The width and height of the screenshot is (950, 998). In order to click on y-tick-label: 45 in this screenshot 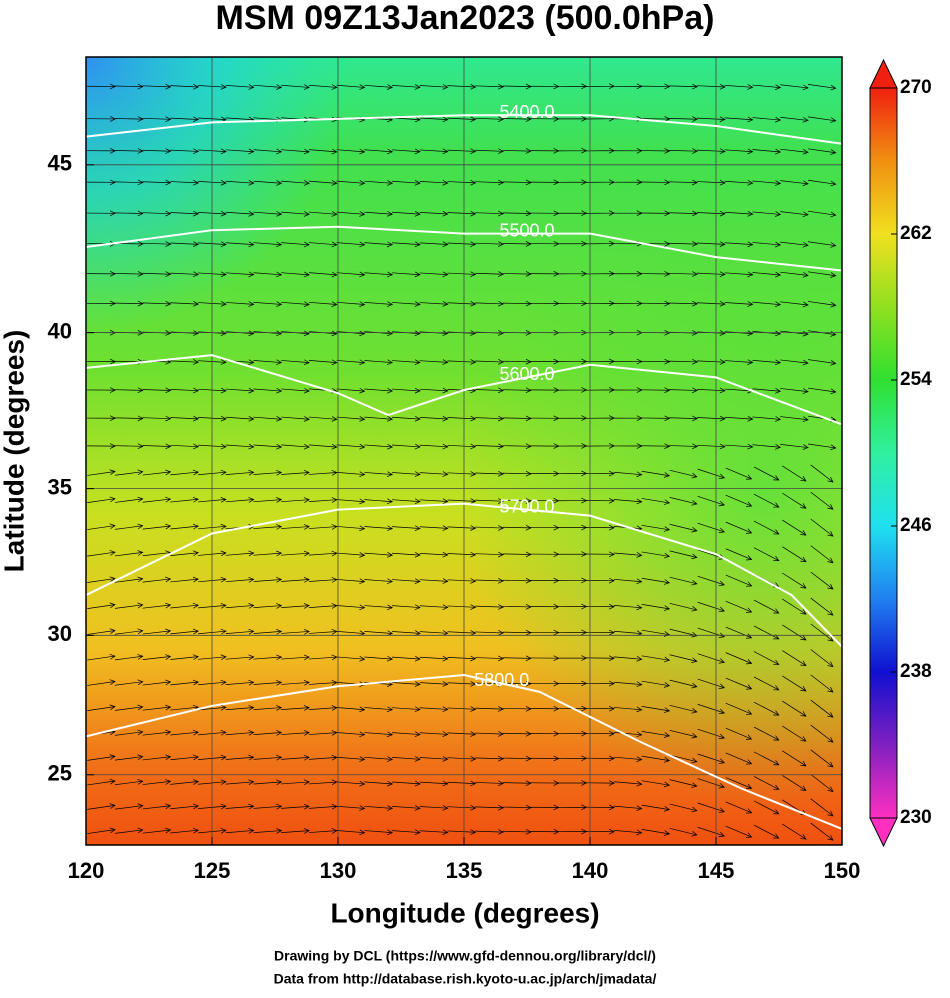, I will do `click(60, 163)`.